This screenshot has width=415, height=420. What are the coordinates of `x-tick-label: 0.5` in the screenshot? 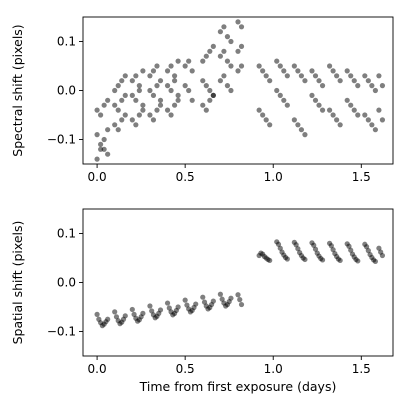 It's located at (185, 177).